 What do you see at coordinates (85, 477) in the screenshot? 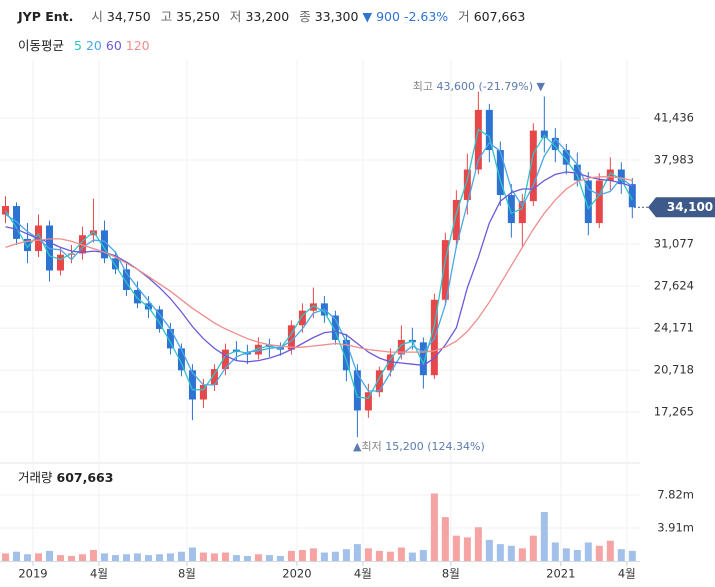
I see `volume-title-value: 607,663` at bounding box center [85, 477].